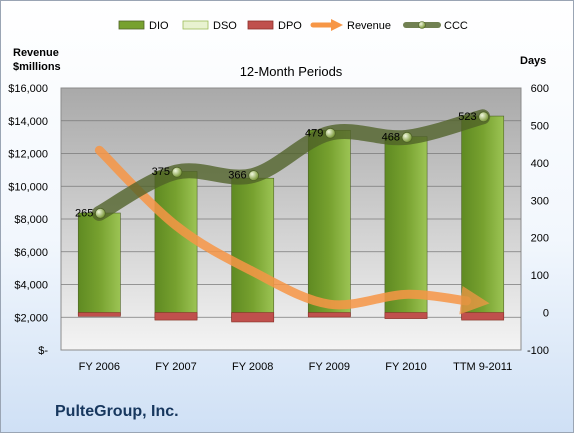 The height and width of the screenshot is (433, 574). I want to click on y-right-tick-label: 300, so click(540, 201).